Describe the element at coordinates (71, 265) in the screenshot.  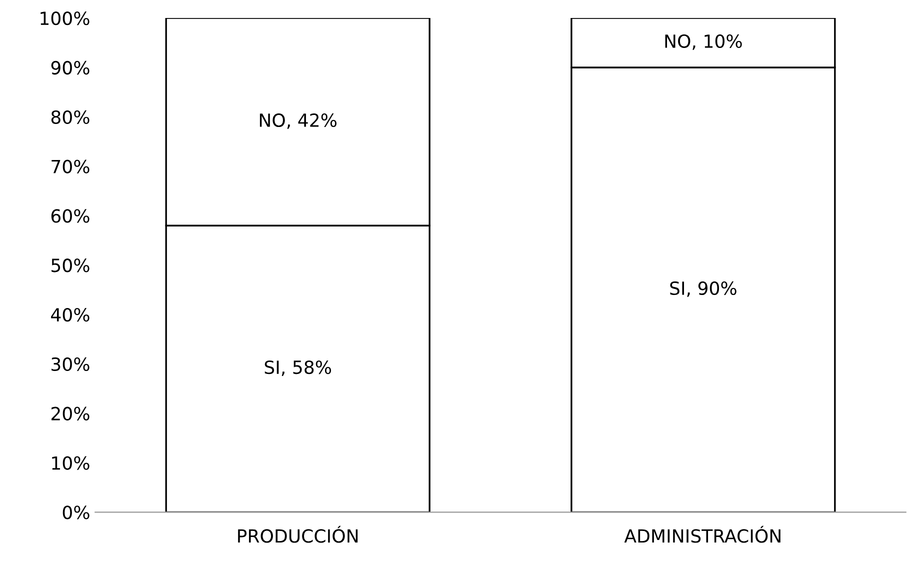
I see `y-tick-label: 50%` at that location.